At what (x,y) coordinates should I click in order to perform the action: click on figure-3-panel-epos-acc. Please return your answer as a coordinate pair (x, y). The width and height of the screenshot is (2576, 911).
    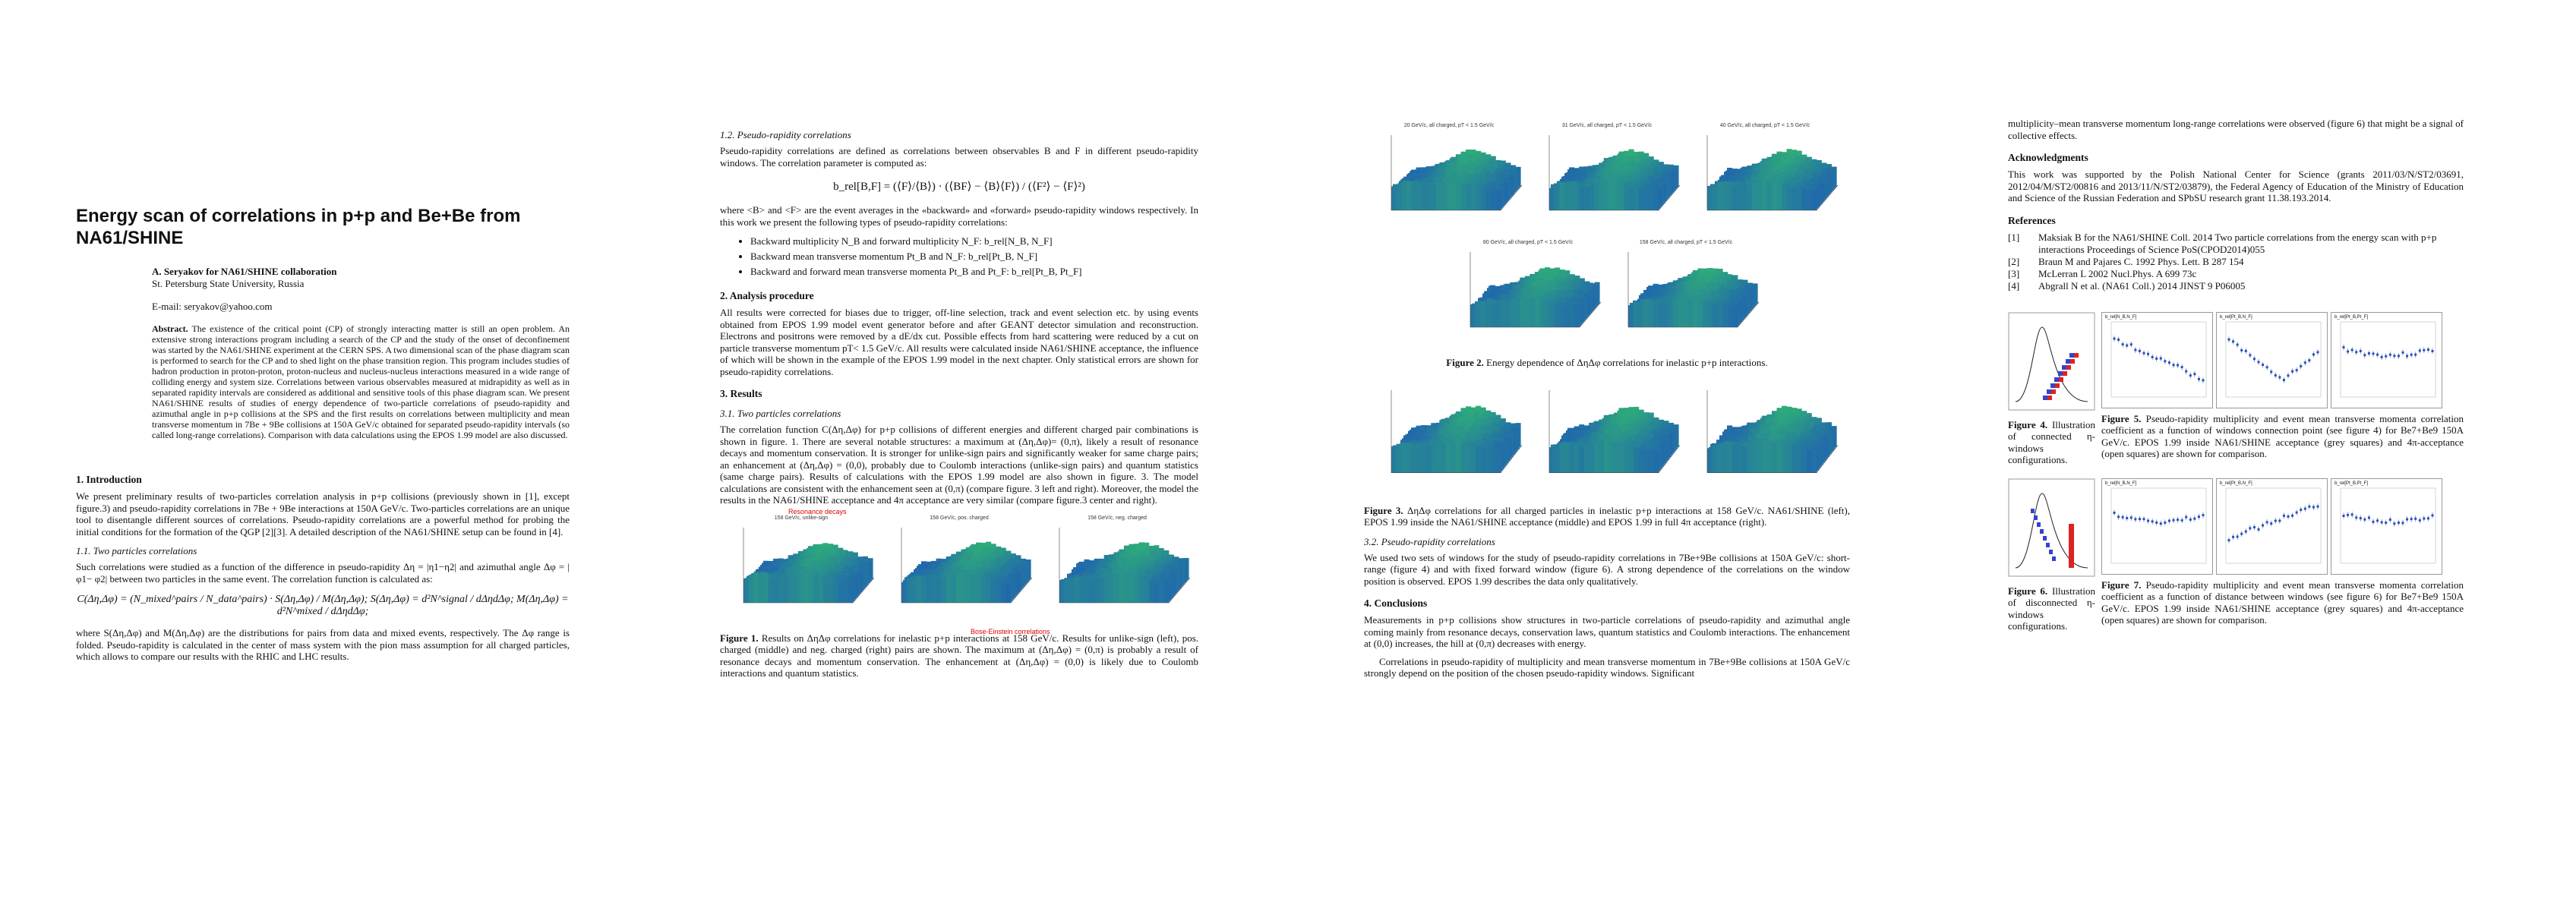
    Looking at the image, I should click on (1607, 437).